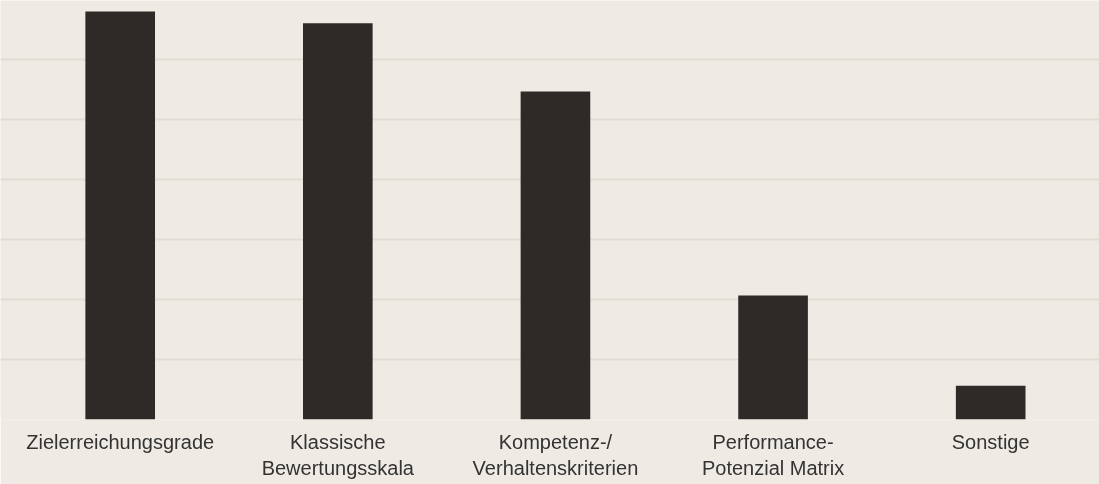  I want to click on x-tick-label: Zielerreichungsgrade, so click(120, 441).